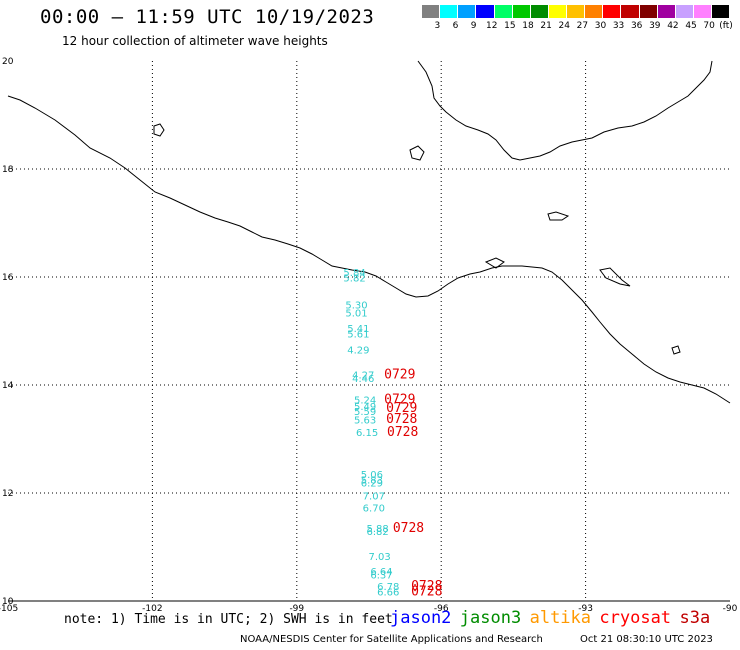 The height and width of the screenshot is (650, 740). What do you see at coordinates (510, 26) in the screenshot?
I see `legend-label: 15` at bounding box center [510, 26].